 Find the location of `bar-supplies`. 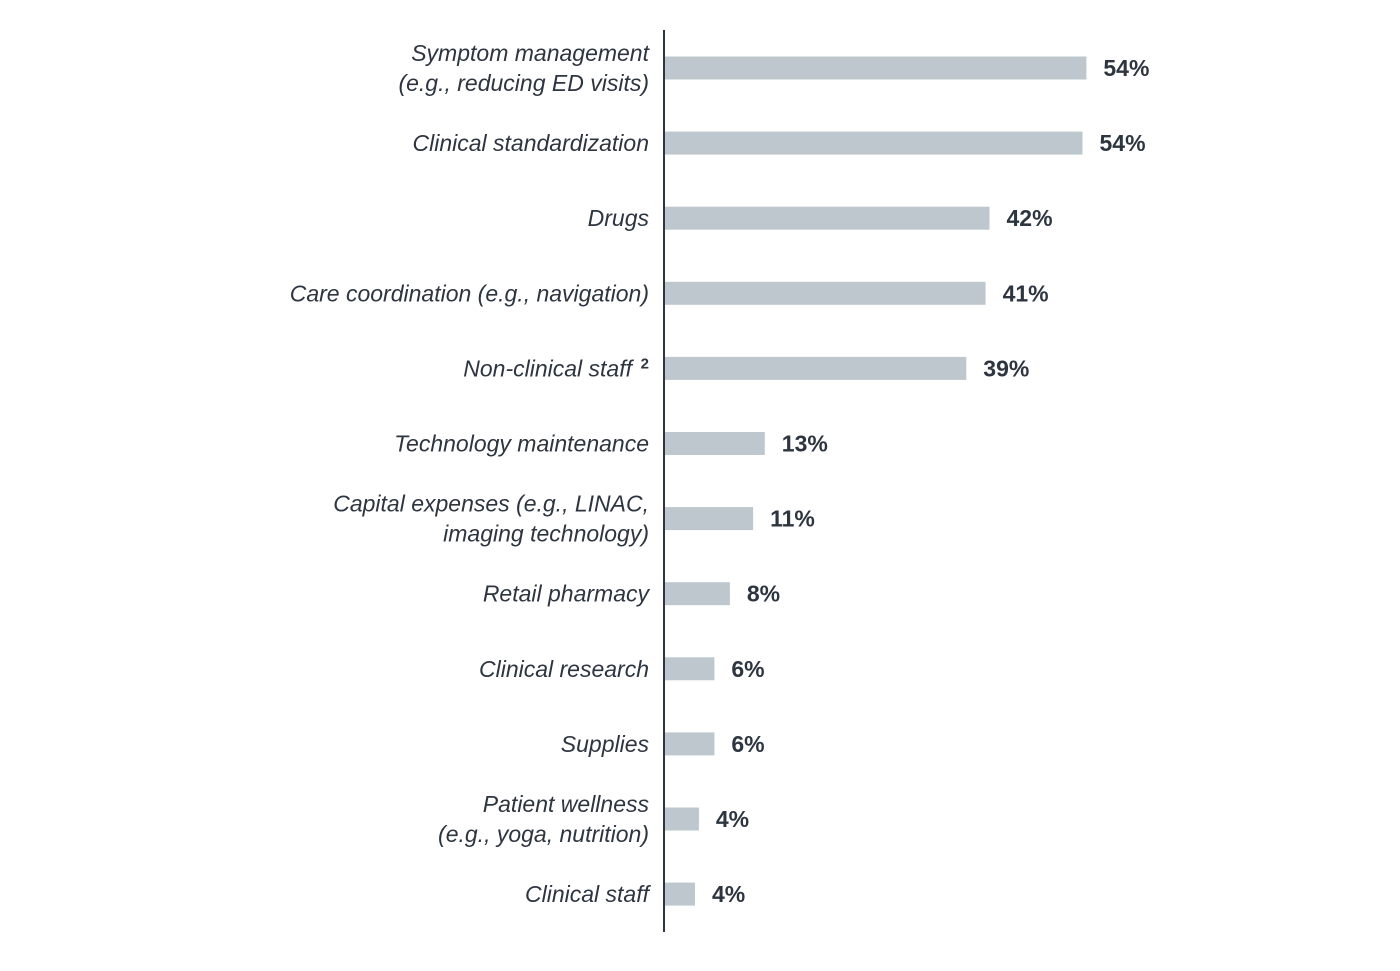

bar-supplies is located at coordinates (689, 744).